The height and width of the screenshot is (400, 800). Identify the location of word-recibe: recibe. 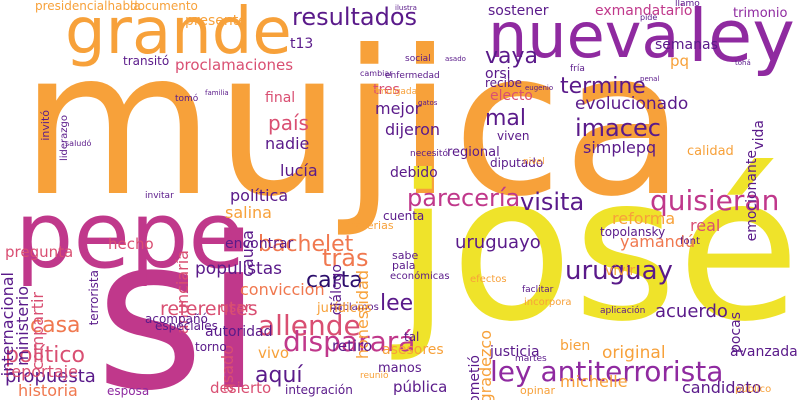
(503, 83).